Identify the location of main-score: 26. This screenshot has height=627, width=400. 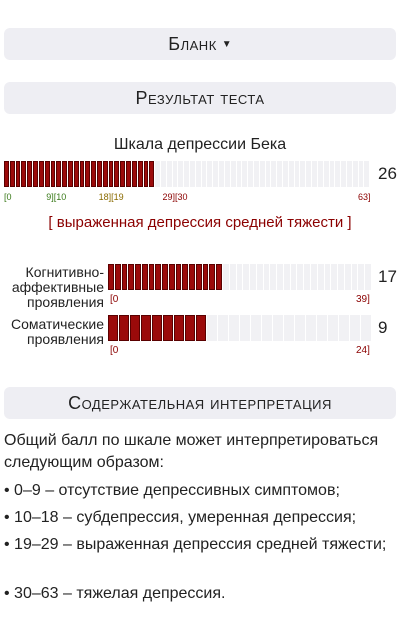
(387, 173).